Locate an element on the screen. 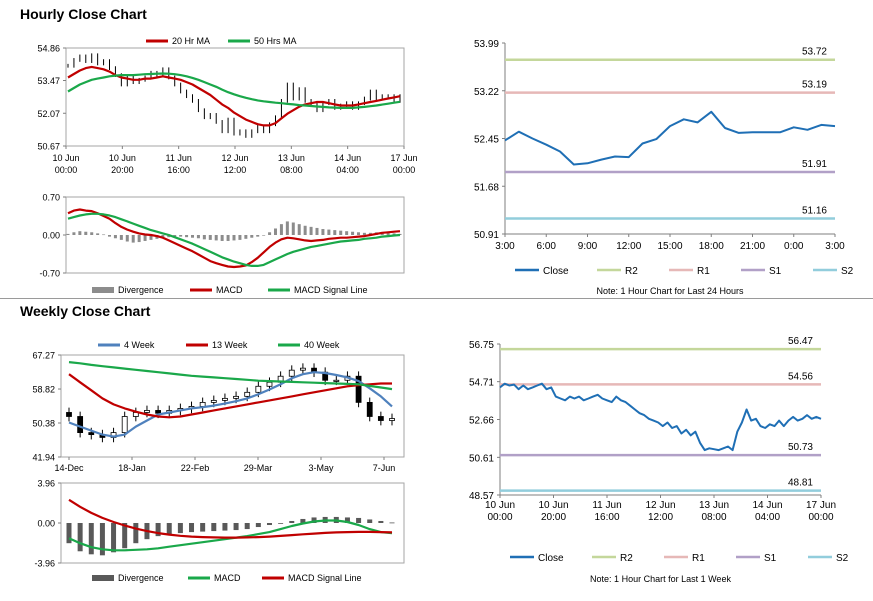 The width and height of the screenshot is (873, 601). weekly-price-x-tick-label: 29-Mar is located at coordinates (258, 468).